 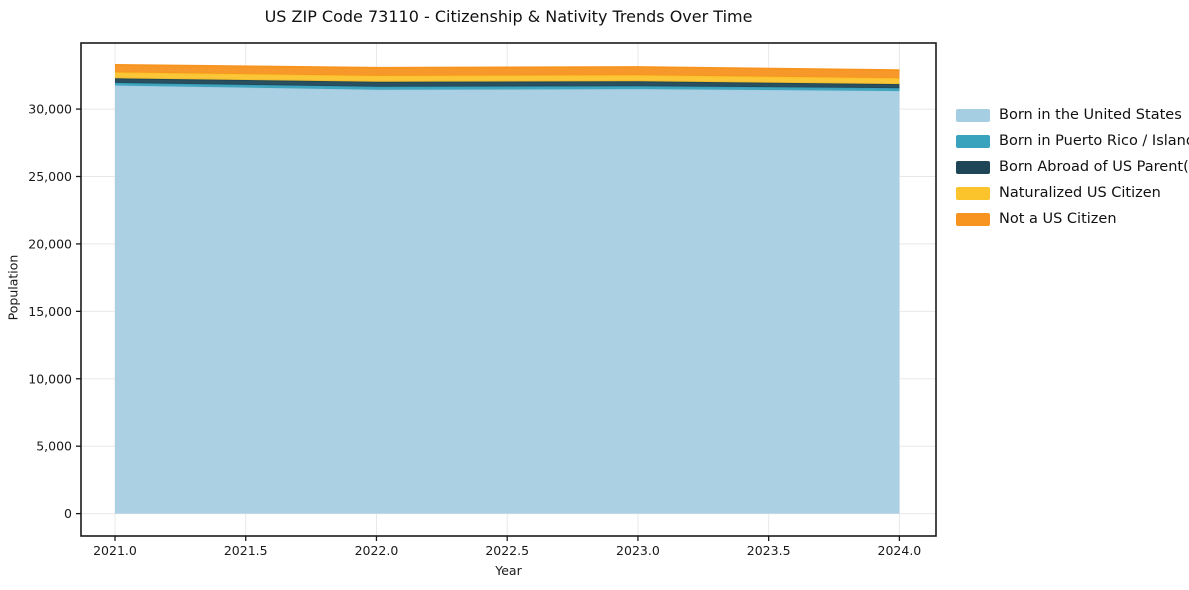 What do you see at coordinates (900, 550) in the screenshot?
I see `x-tick-label: 2024.0` at bounding box center [900, 550].